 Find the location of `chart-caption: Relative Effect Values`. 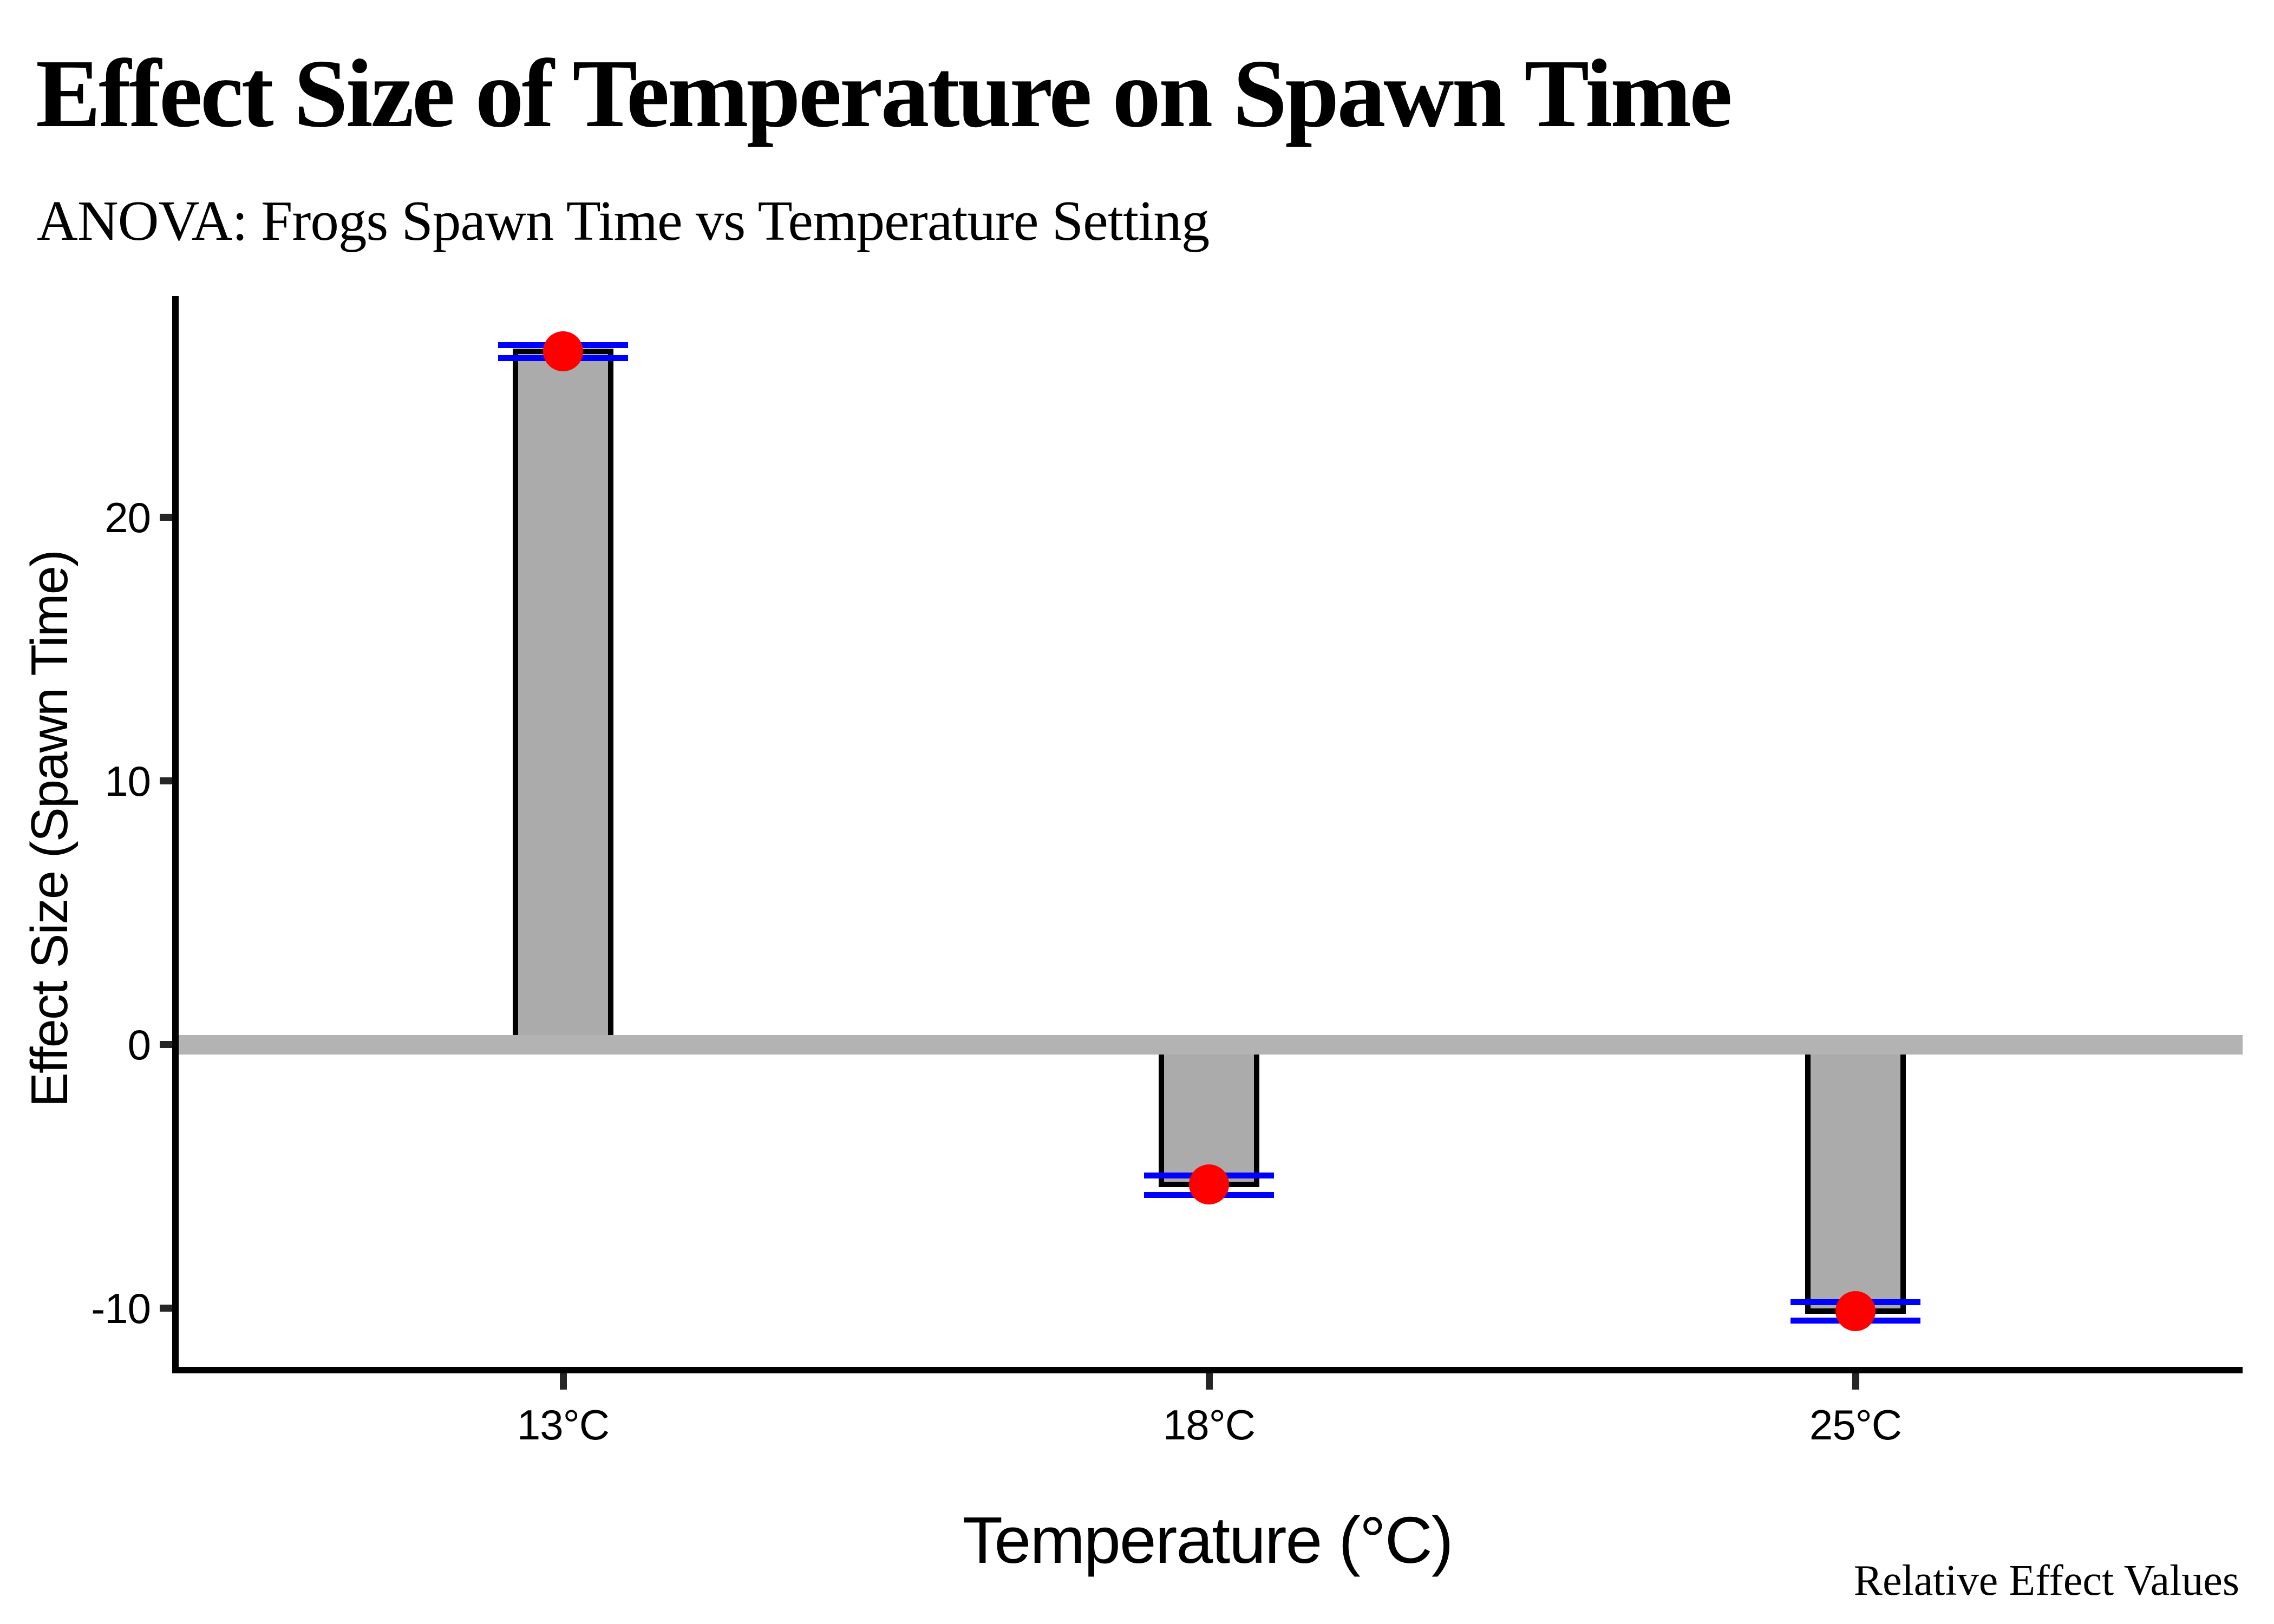

chart-caption: Relative Effect Values is located at coordinates (2046, 1581).